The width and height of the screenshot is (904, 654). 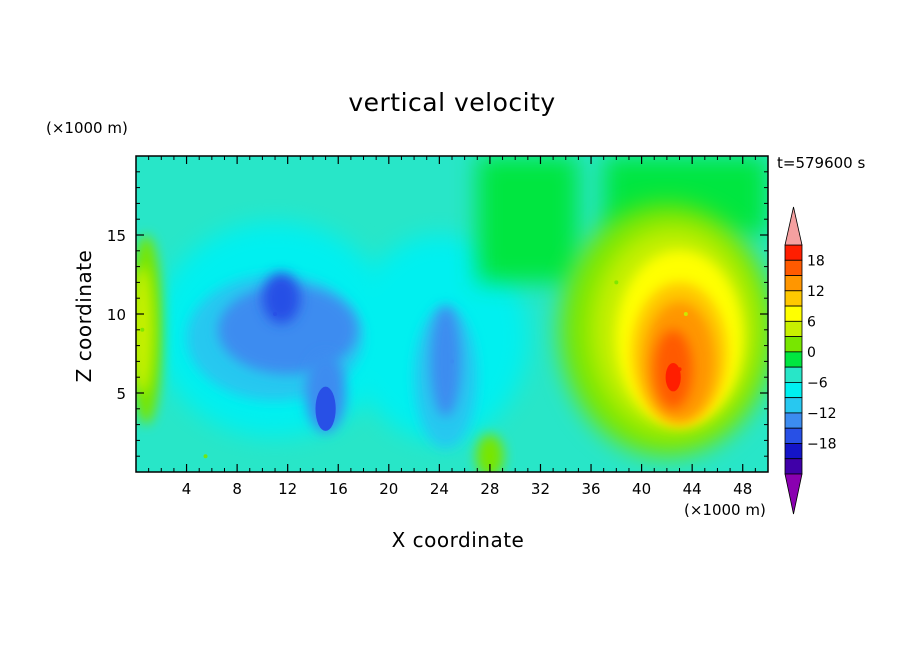 I want to click on colorbar-tick-label: 18, so click(x=816, y=261).